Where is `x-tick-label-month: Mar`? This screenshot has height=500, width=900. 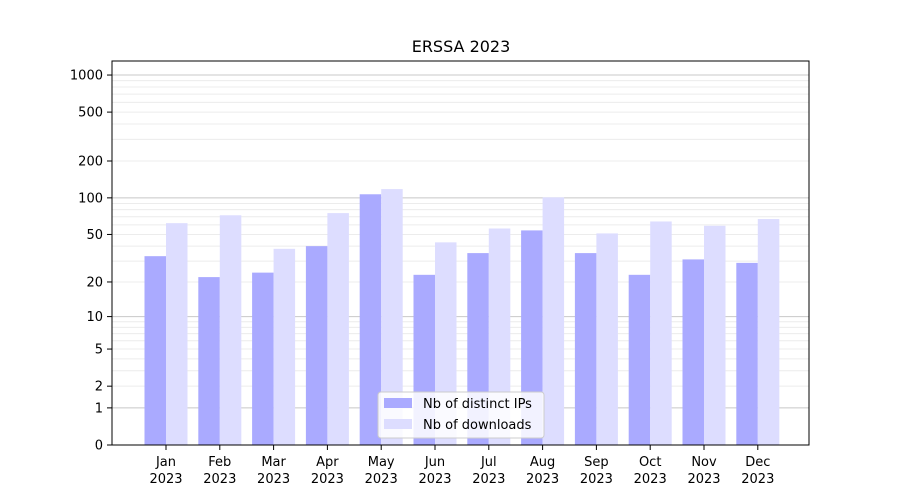
x-tick-label-month: Mar is located at coordinates (273, 462).